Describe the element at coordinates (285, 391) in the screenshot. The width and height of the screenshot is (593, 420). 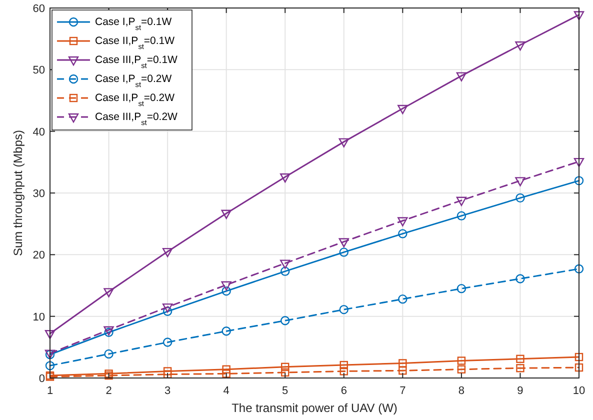
I see `x-tick-label: 5` at that location.